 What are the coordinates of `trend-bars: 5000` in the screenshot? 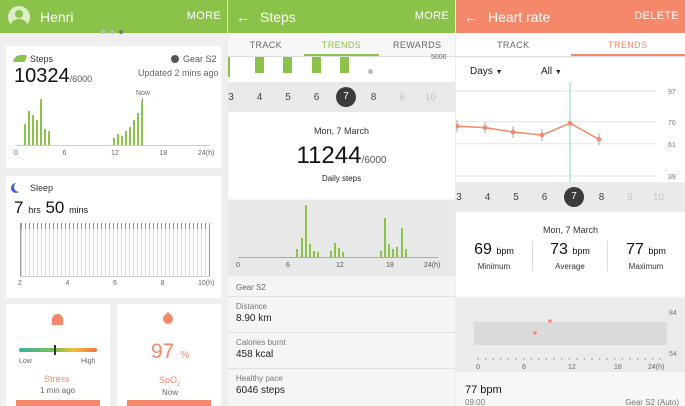 It's located at (341, 68).